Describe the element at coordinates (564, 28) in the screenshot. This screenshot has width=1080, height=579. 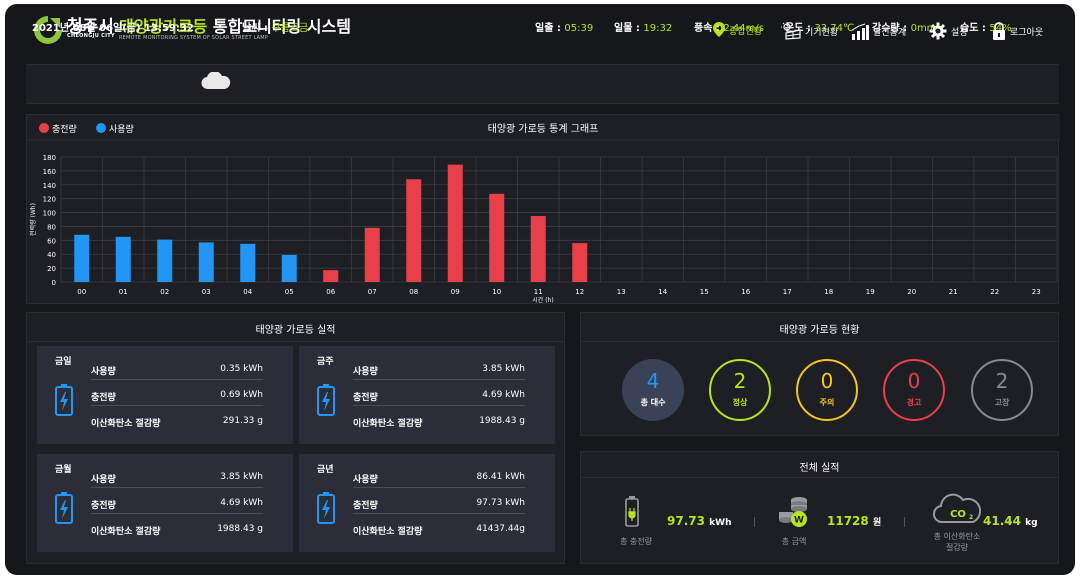
I see `sunrise: 일출 : 05:39` at that location.